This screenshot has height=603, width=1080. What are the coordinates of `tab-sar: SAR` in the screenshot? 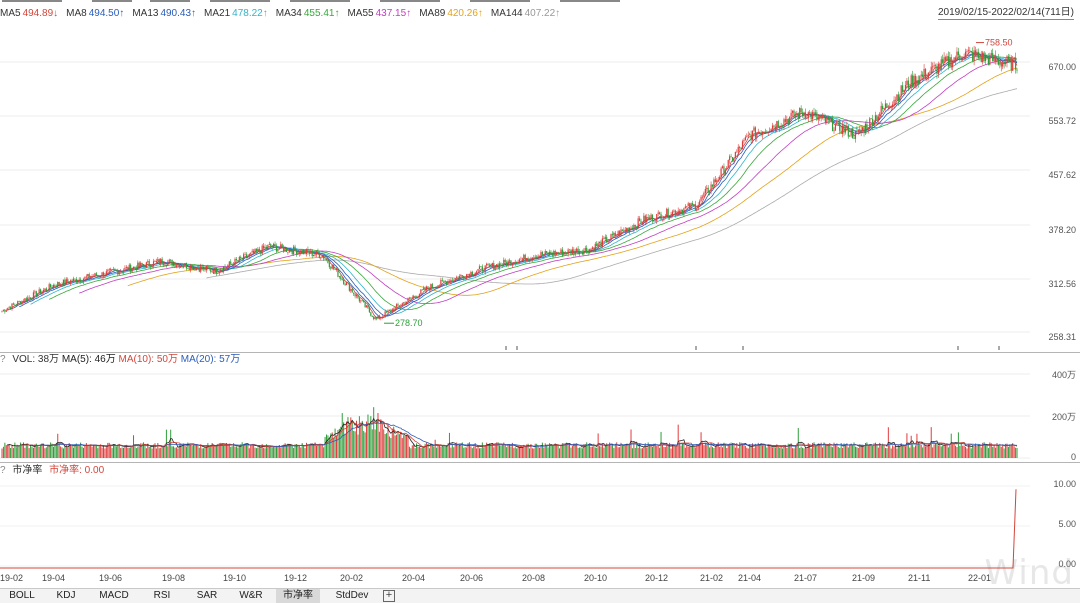 It's located at (207, 595).